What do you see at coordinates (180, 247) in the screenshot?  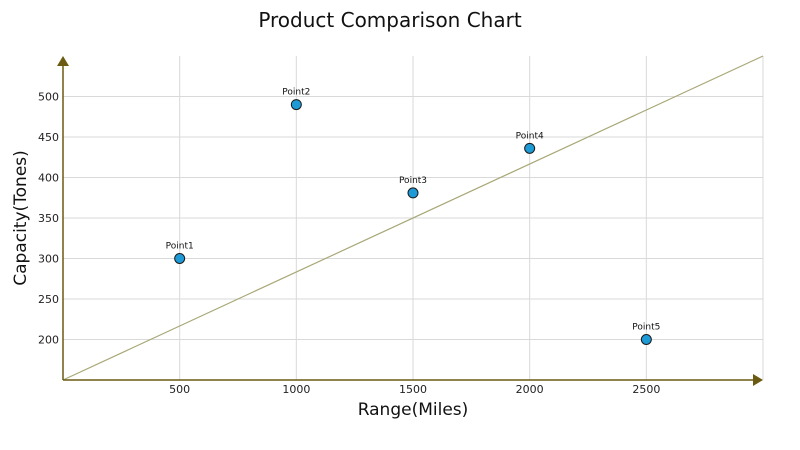 I see `data-label: Point1` at bounding box center [180, 247].